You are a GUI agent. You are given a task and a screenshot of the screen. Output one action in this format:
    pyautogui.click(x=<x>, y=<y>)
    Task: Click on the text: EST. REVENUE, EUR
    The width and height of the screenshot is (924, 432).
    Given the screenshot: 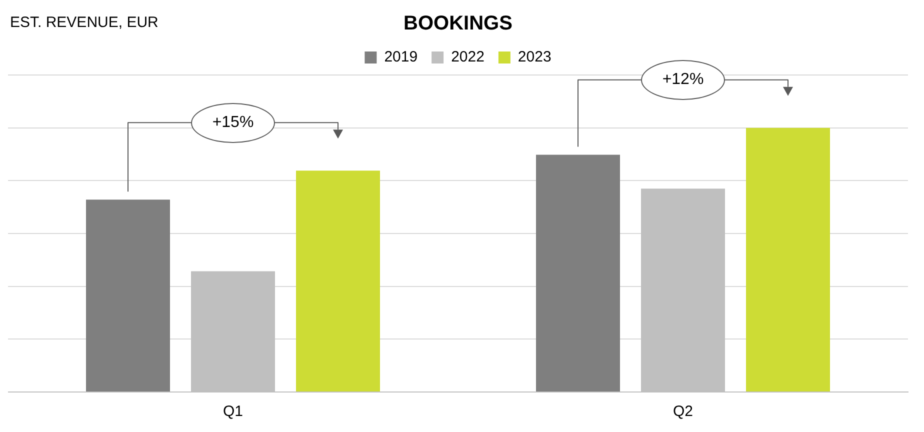 What is the action you would take?
    pyautogui.click(x=84, y=22)
    